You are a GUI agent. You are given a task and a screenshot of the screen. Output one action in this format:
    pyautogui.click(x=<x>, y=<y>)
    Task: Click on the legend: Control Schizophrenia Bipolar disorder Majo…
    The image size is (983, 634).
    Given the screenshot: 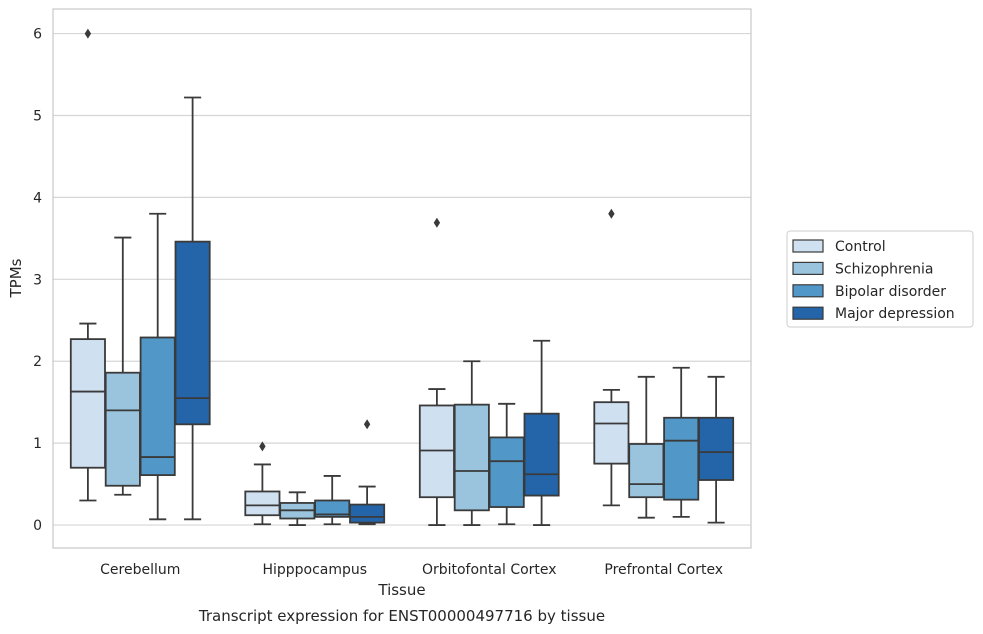 What is the action you would take?
    pyautogui.click(x=880, y=279)
    